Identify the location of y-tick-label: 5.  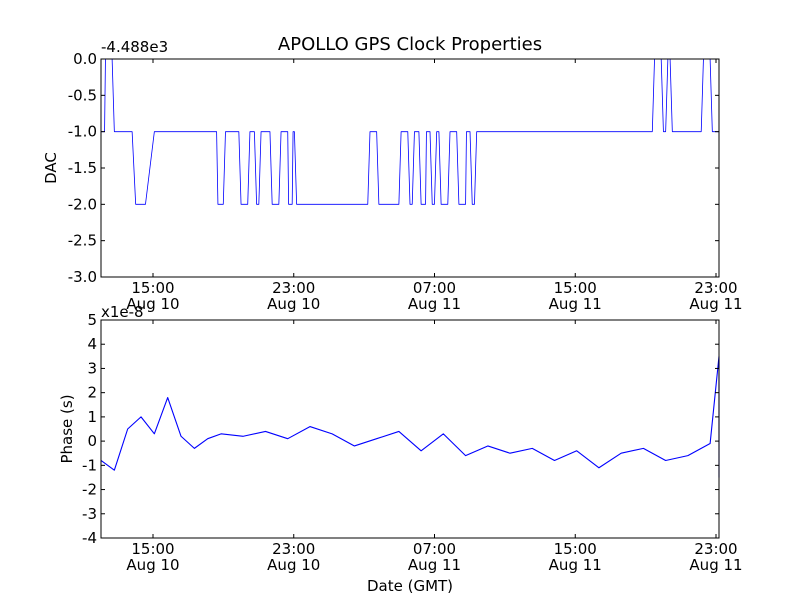
(92, 320).